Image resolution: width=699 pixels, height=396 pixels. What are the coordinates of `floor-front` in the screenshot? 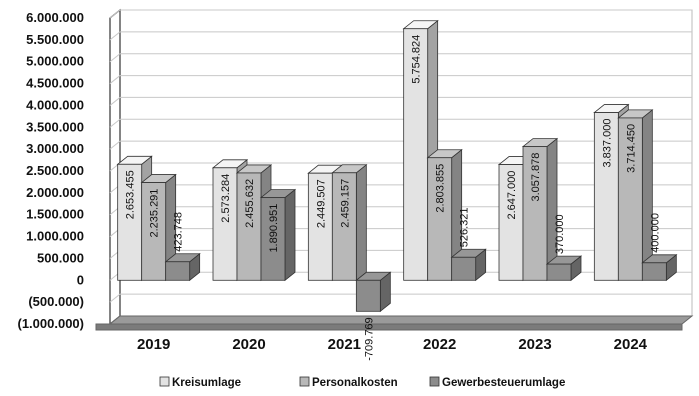 It's located at (389, 327).